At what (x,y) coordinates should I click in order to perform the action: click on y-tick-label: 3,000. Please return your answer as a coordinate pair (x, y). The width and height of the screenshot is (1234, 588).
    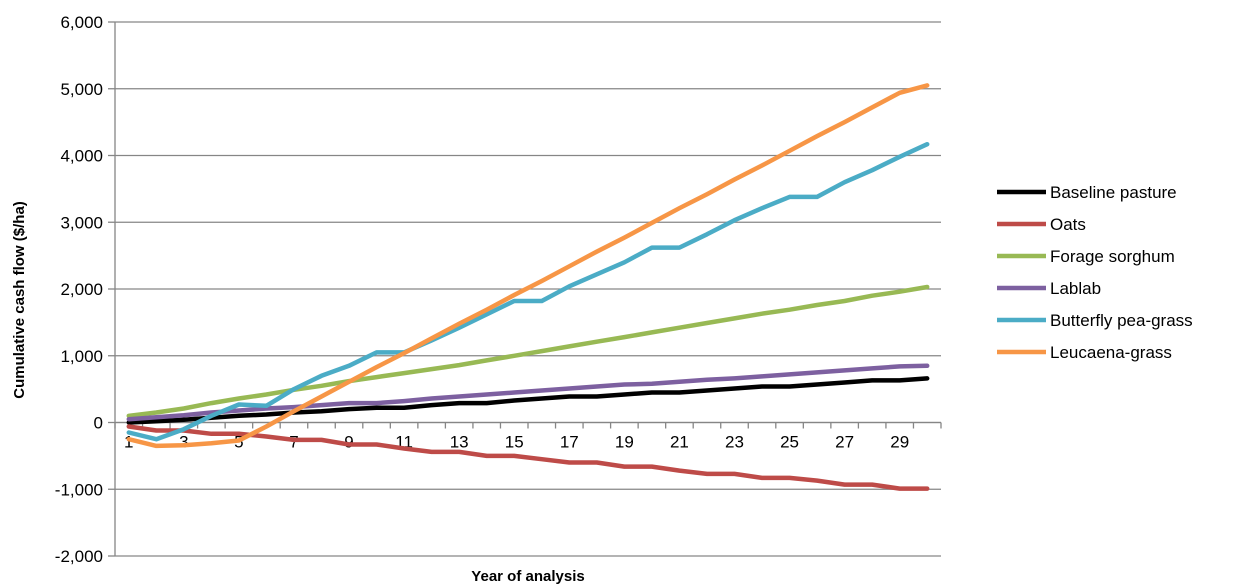
    Looking at the image, I should click on (81, 222).